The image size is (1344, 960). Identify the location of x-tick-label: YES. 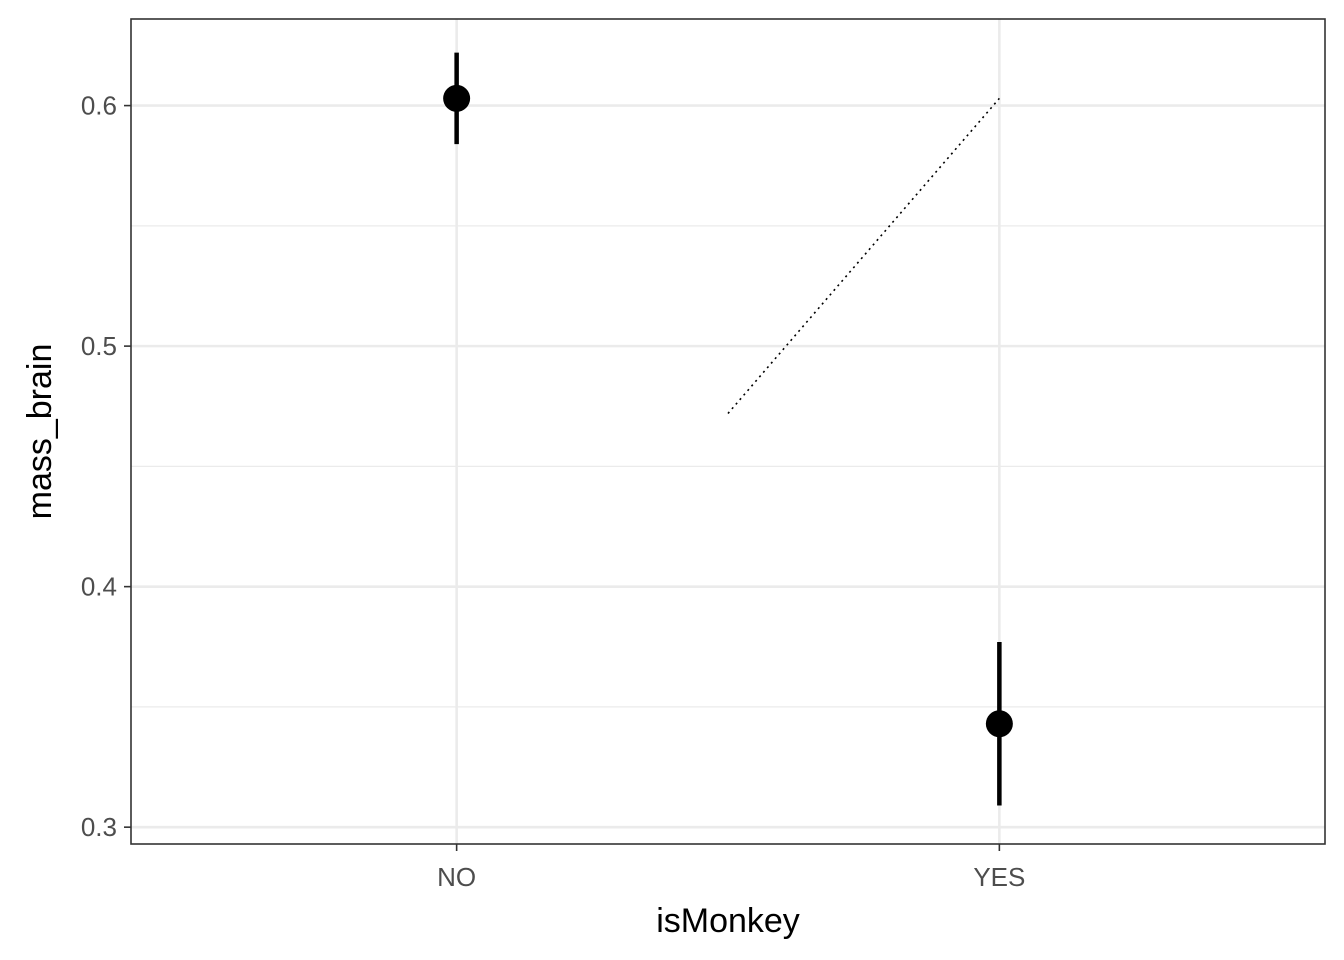
(999, 877).